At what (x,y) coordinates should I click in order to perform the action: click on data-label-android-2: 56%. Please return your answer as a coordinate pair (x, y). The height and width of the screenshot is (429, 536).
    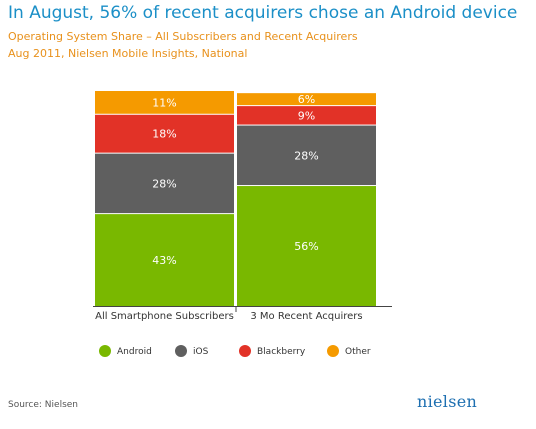
    Looking at the image, I should click on (306, 246).